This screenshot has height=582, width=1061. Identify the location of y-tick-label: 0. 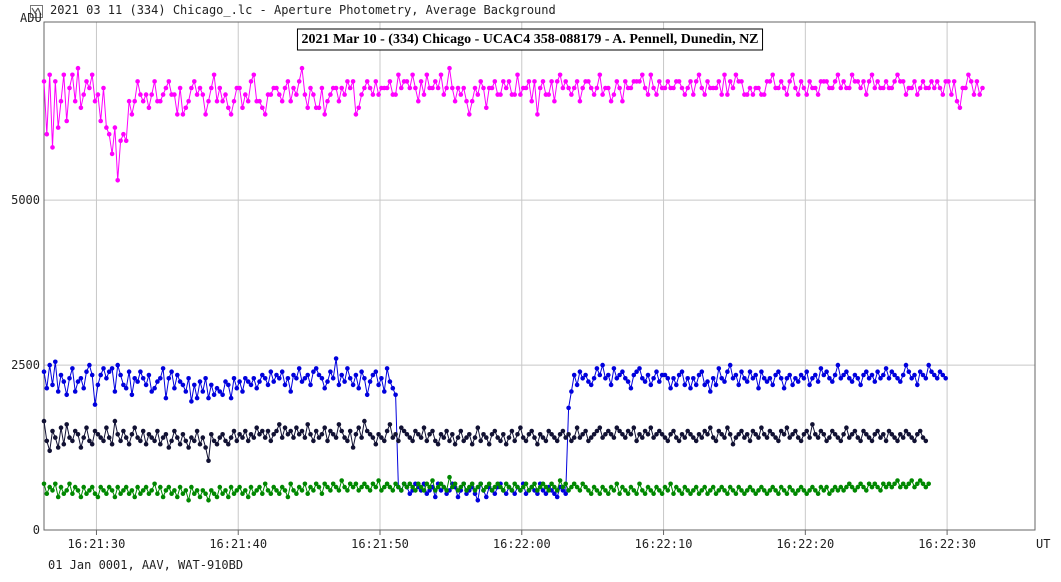
(36, 530).